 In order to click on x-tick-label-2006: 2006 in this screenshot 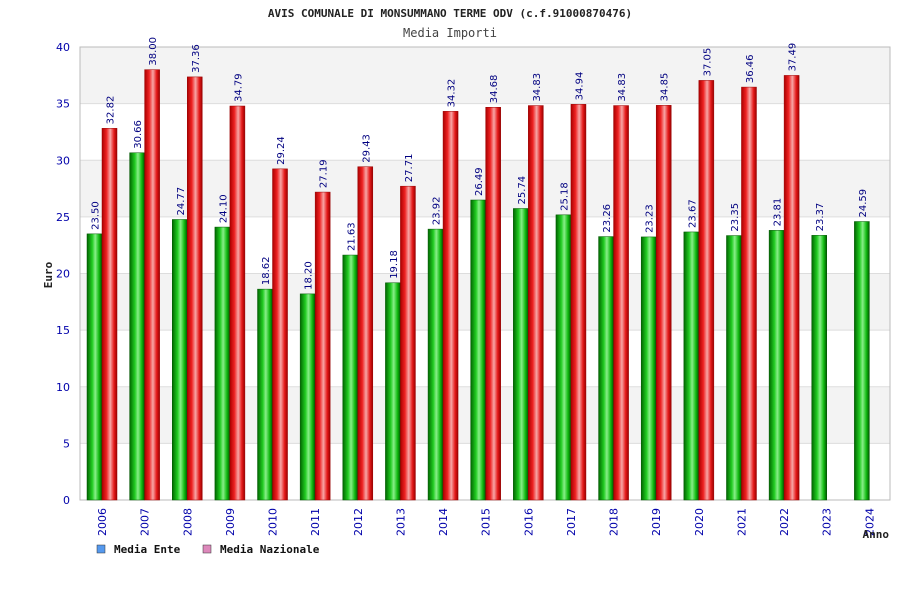, I will do `click(102, 522)`.